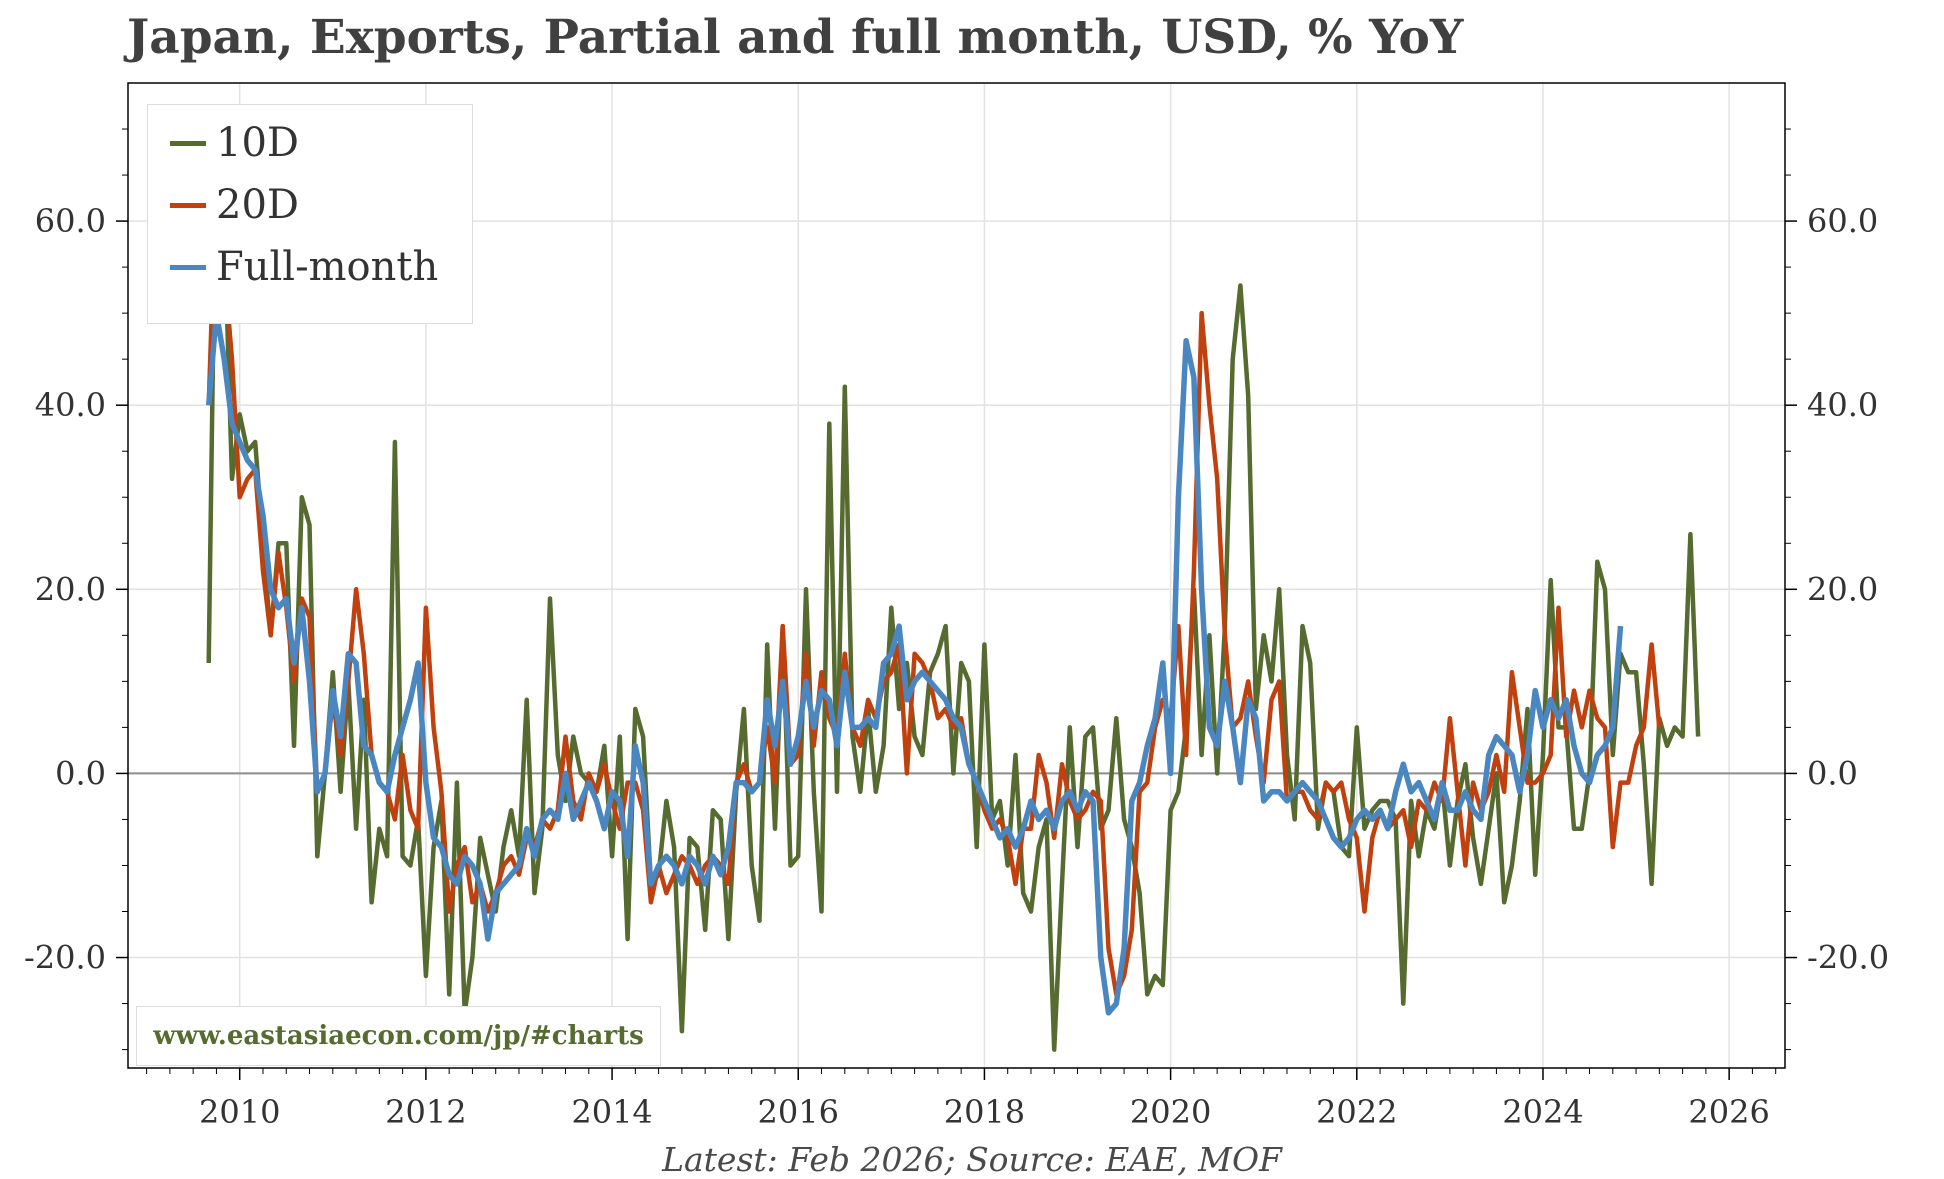 The image size is (1944, 1179). What do you see at coordinates (1542, 1112) in the screenshot?
I see `x-tick-label: 2024` at bounding box center [1542, 1112].